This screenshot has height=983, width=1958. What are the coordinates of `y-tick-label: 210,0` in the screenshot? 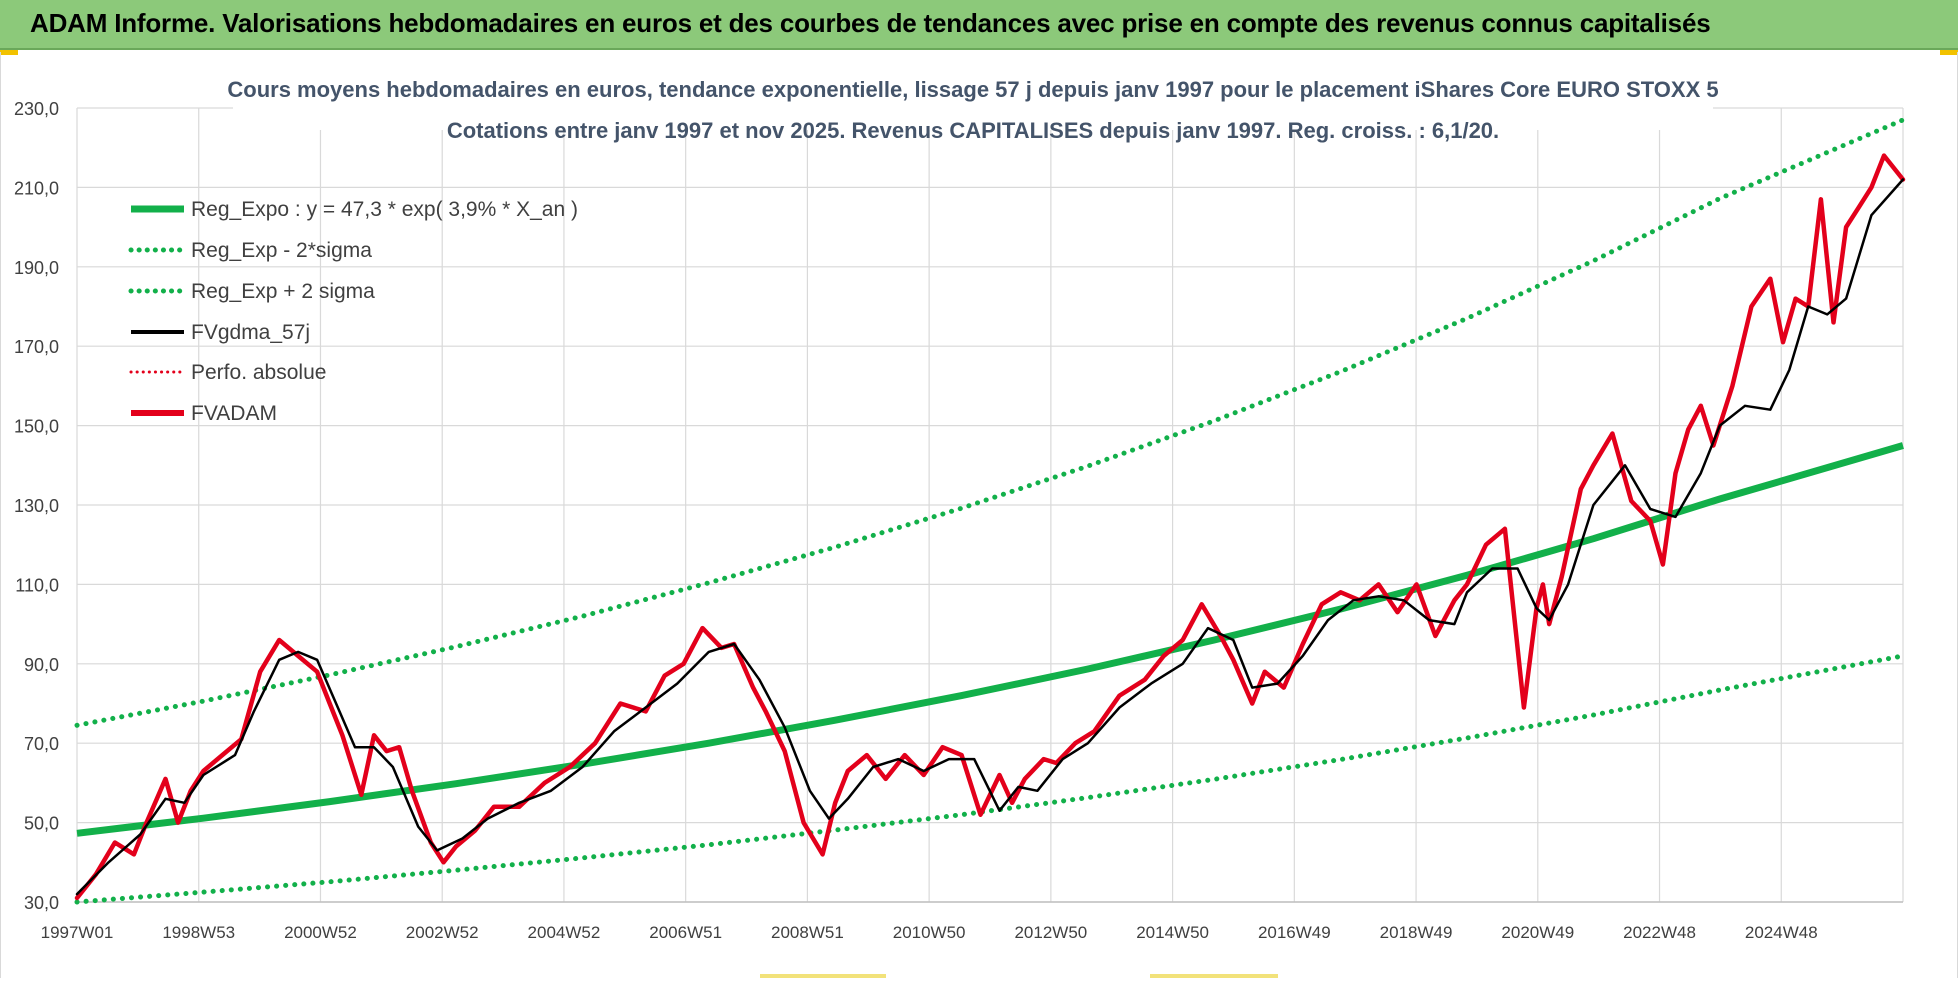 It's located at (36, 188).